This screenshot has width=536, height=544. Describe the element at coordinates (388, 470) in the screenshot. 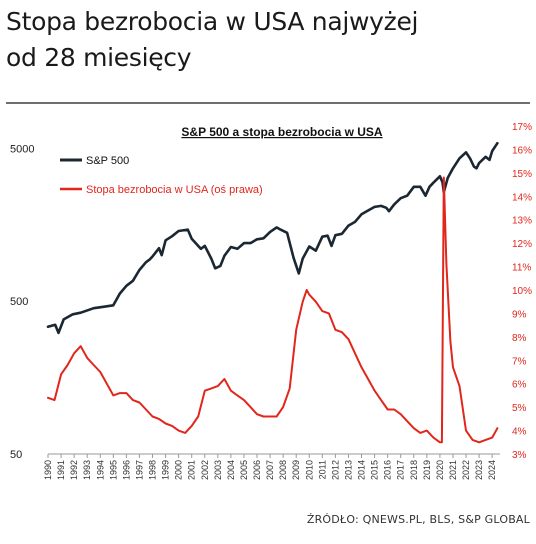

I see `x-tick-label: 2016` at that location.